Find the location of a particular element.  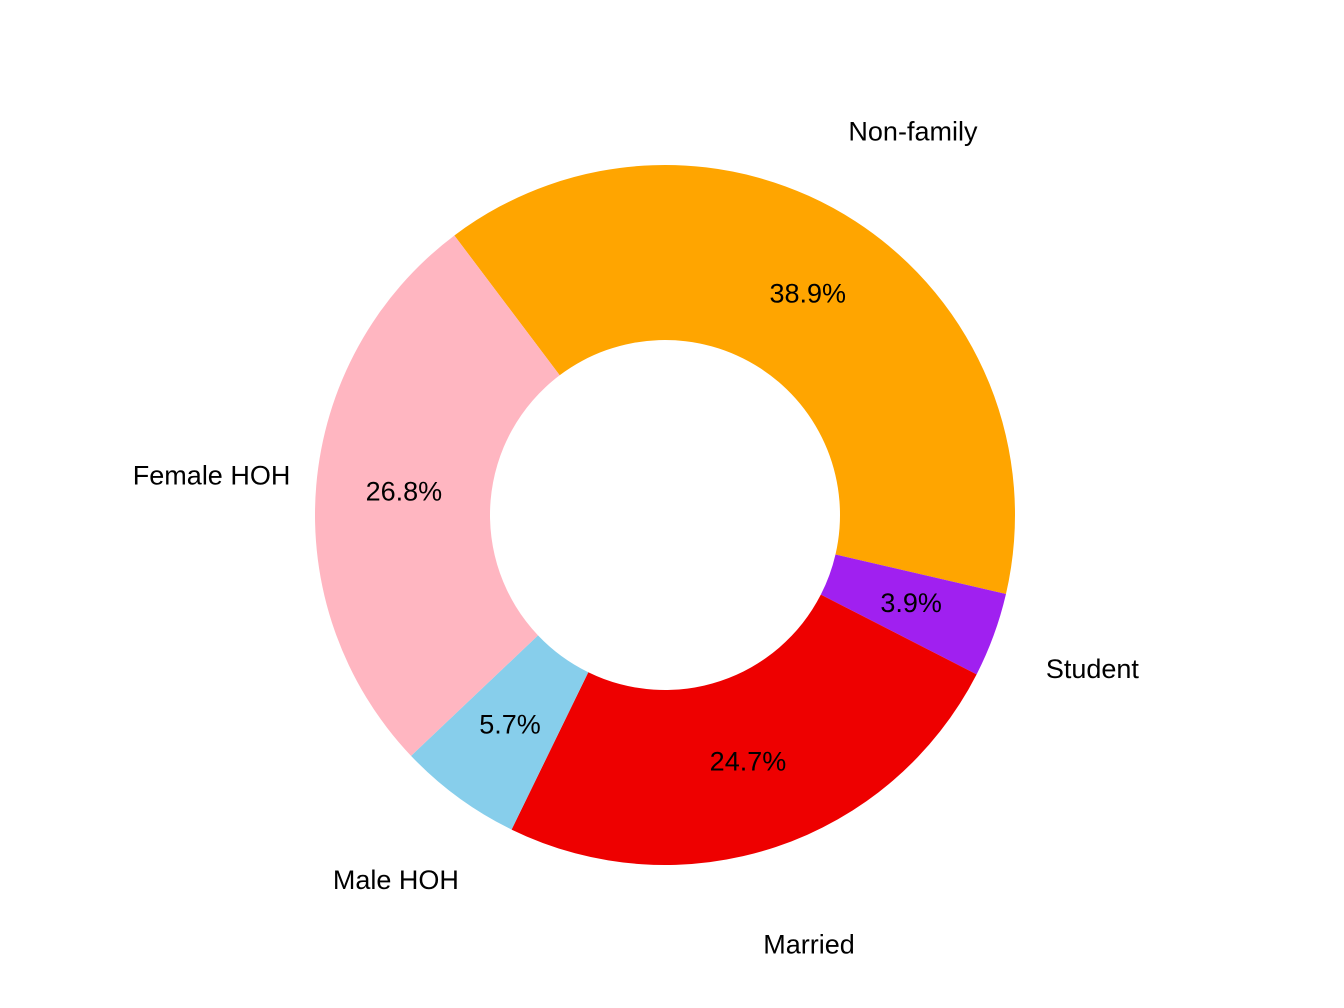

value-label: 26.8% is located at coordinates (404, 491).